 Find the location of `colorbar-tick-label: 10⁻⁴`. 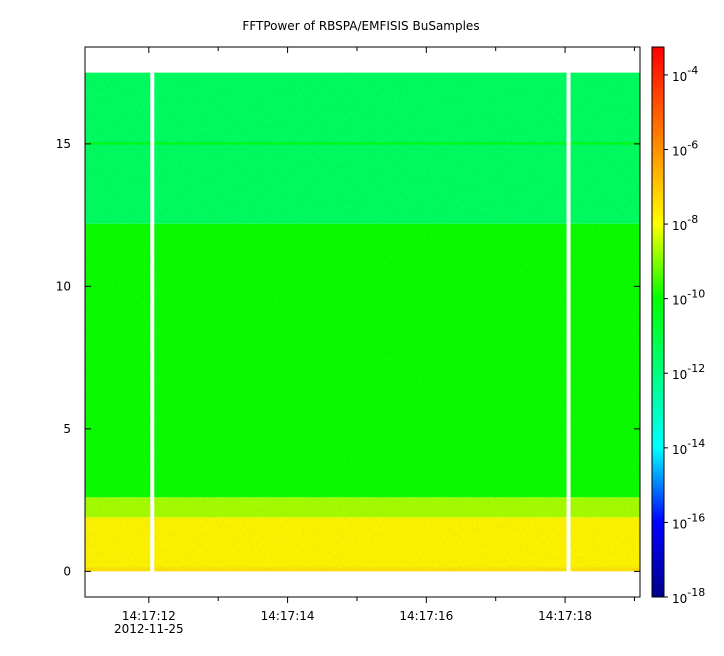

colorbar-tick-label: 10⁻⁴ is located at coordinates (685, 74).